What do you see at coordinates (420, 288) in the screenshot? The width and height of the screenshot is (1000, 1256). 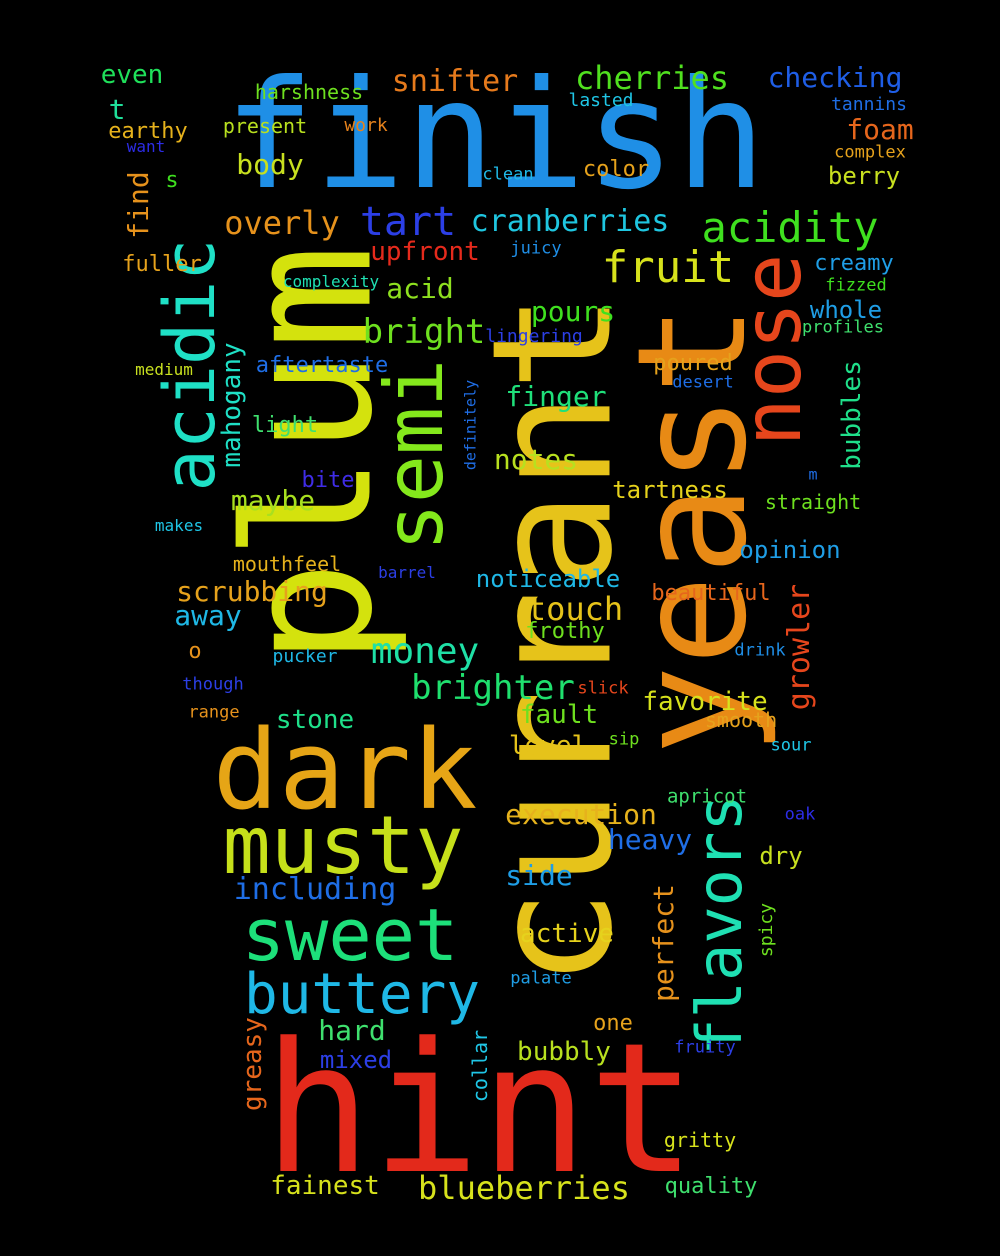 I see `word-acid: acid` at bounding box center [420, 288].